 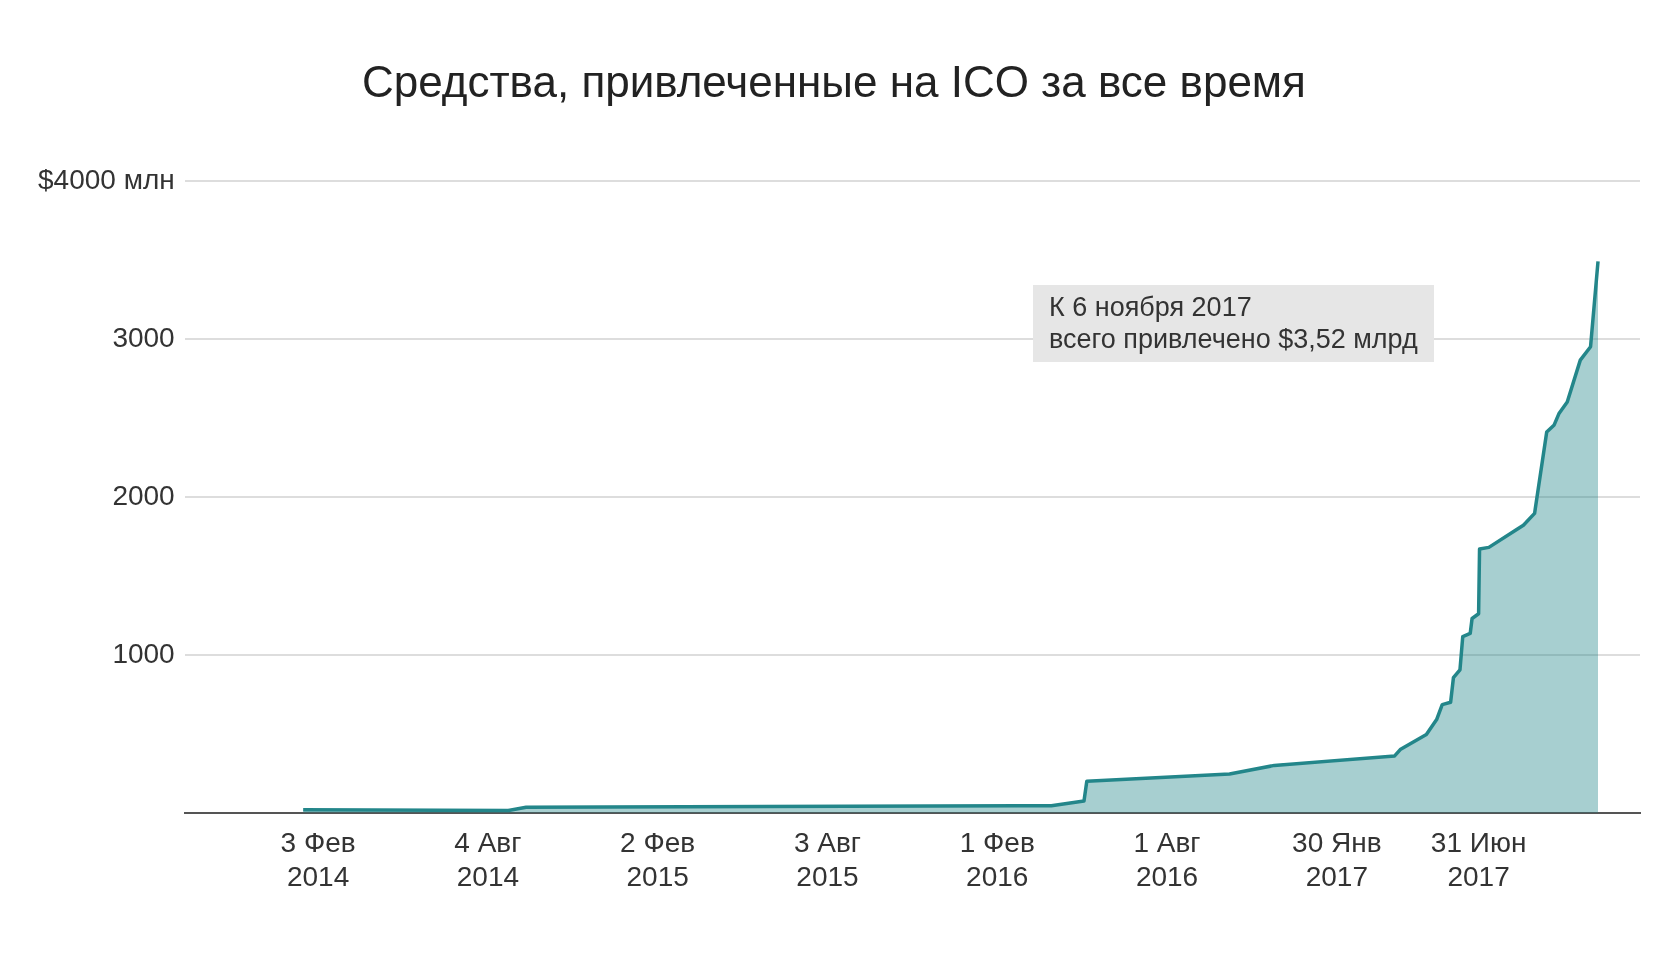 I want to click on y-tick-label: 3000, so click(x=143, y=337).